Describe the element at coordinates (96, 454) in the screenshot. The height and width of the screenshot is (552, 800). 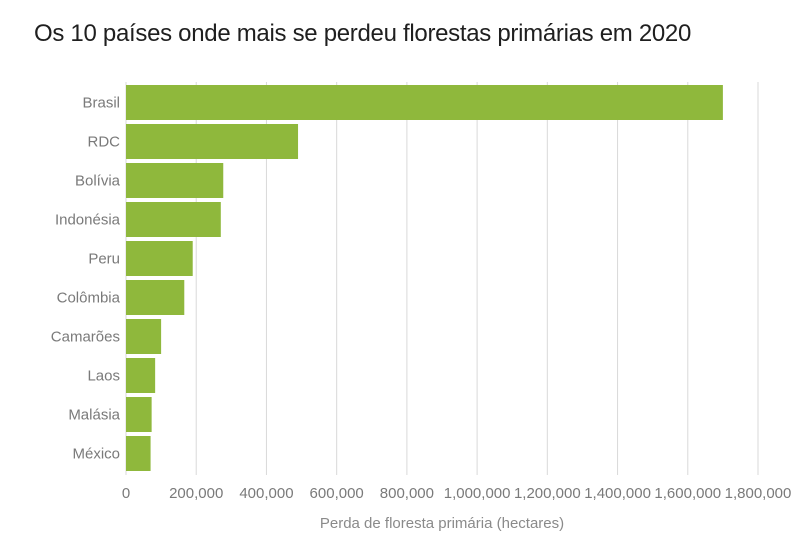
I see `category-label: México` at that location.